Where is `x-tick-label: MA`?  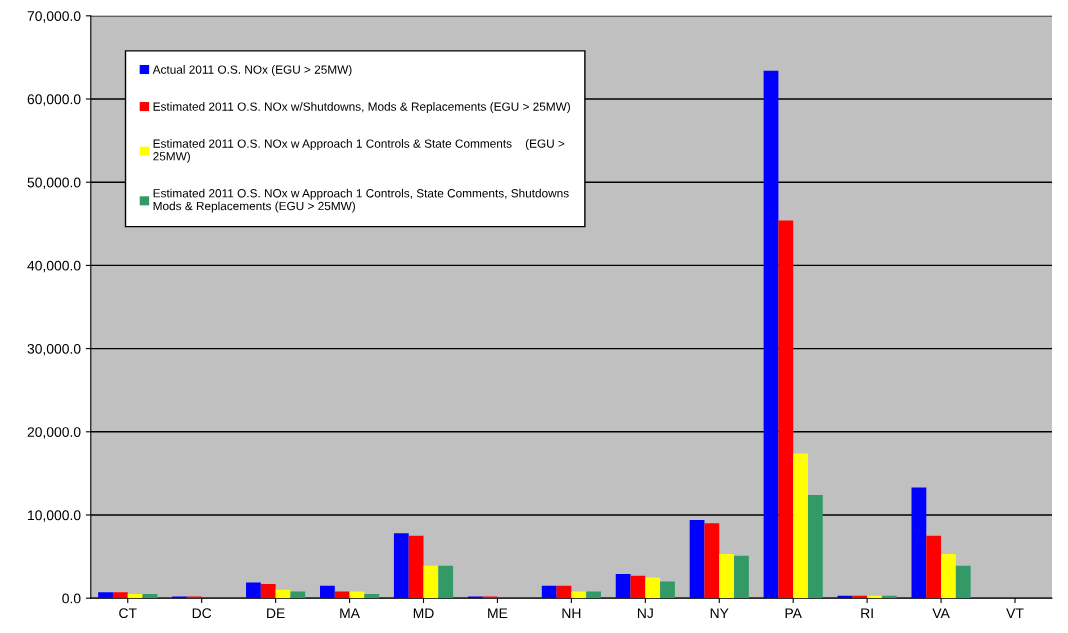
x-tick-label: MA is located at coordinates (350, 613).